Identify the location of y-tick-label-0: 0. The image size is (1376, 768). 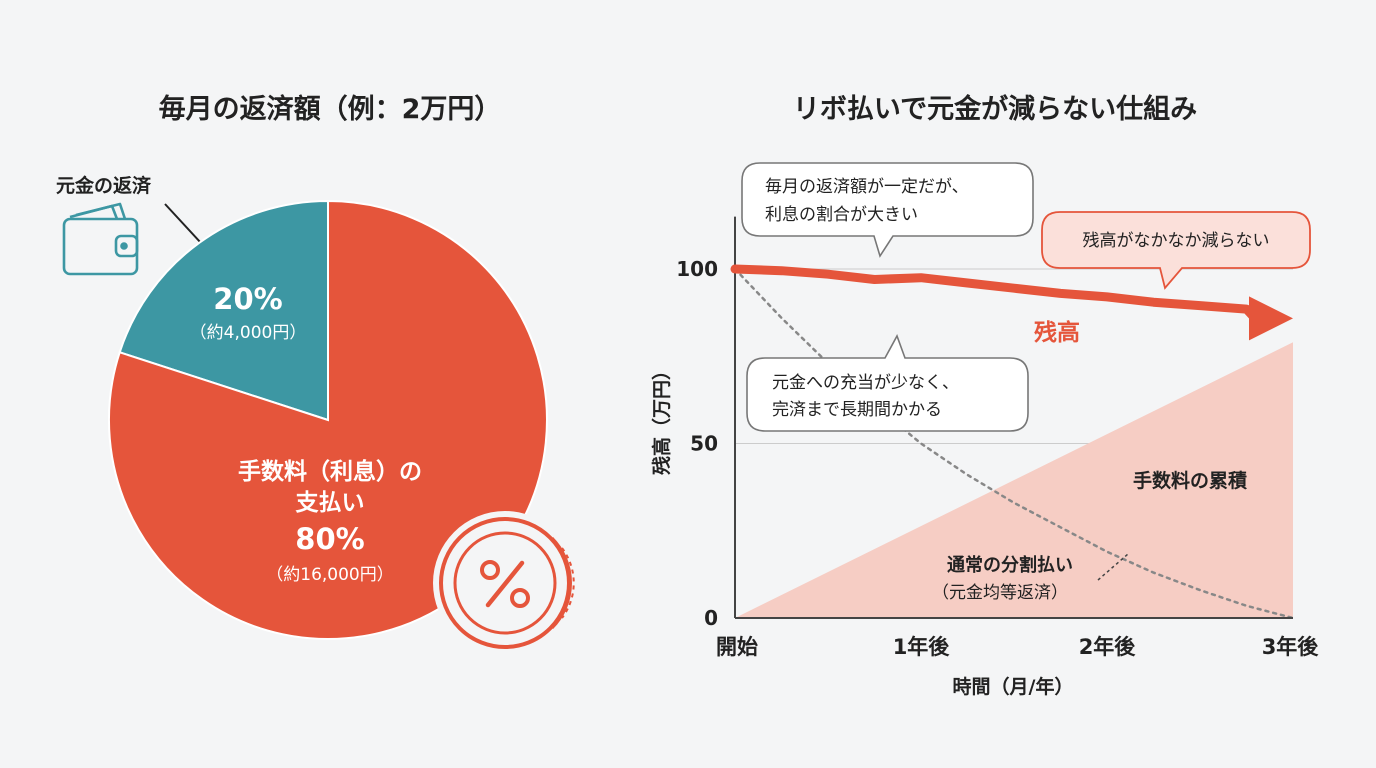
(711, 618).